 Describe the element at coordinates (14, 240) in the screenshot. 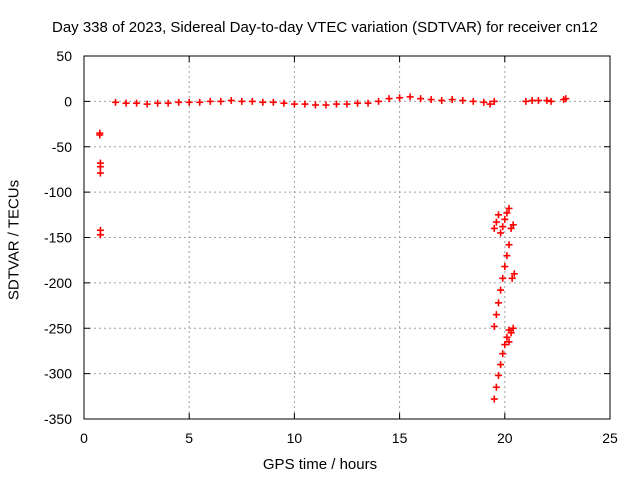

I see `y-axis-label: SDTVAR / TECUs` at that location.